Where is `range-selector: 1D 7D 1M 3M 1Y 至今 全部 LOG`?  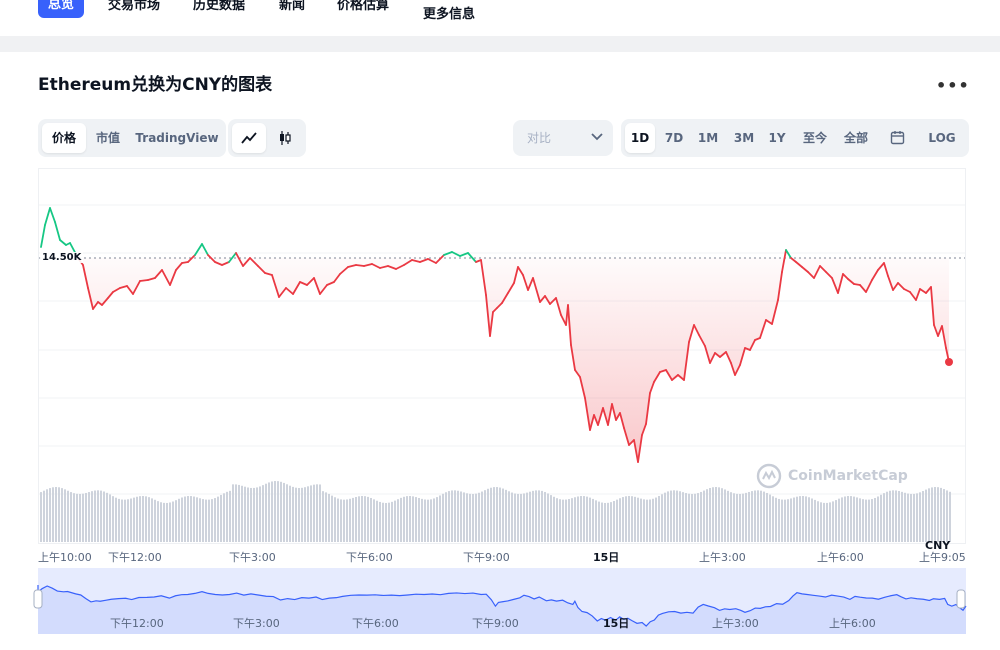 range-selector: 1D 7D 1M 3M 1Y 至今 全部 LOG is located at coordinates (795, 138).